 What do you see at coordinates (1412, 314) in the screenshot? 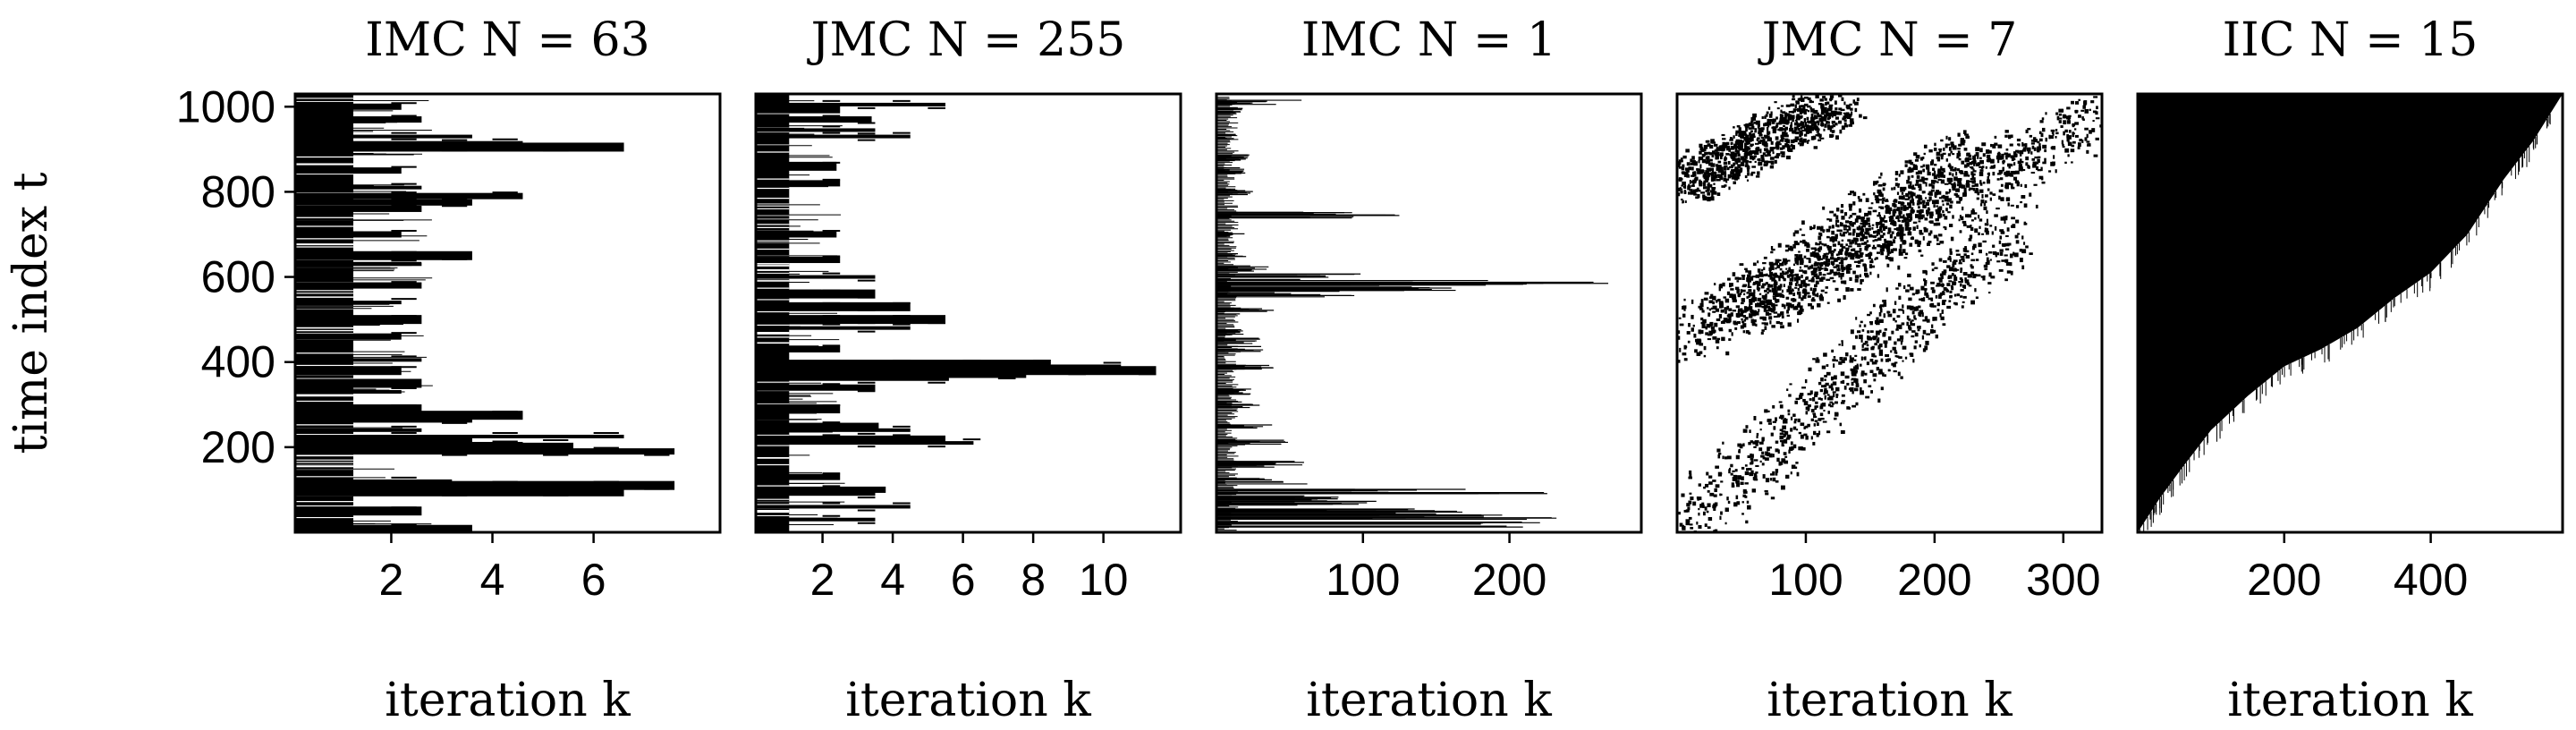
I see `marks` at bounding box center [1412, 314].